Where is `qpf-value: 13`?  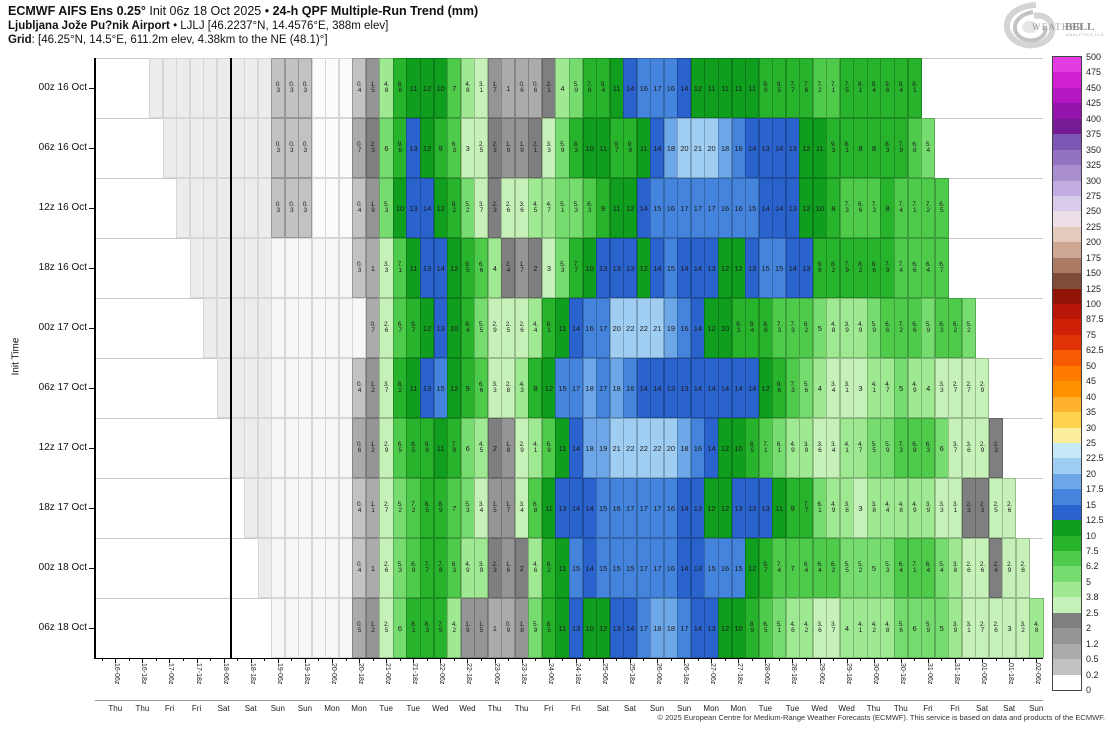
qpf-value: 13 is located at coordinates (616, 628).